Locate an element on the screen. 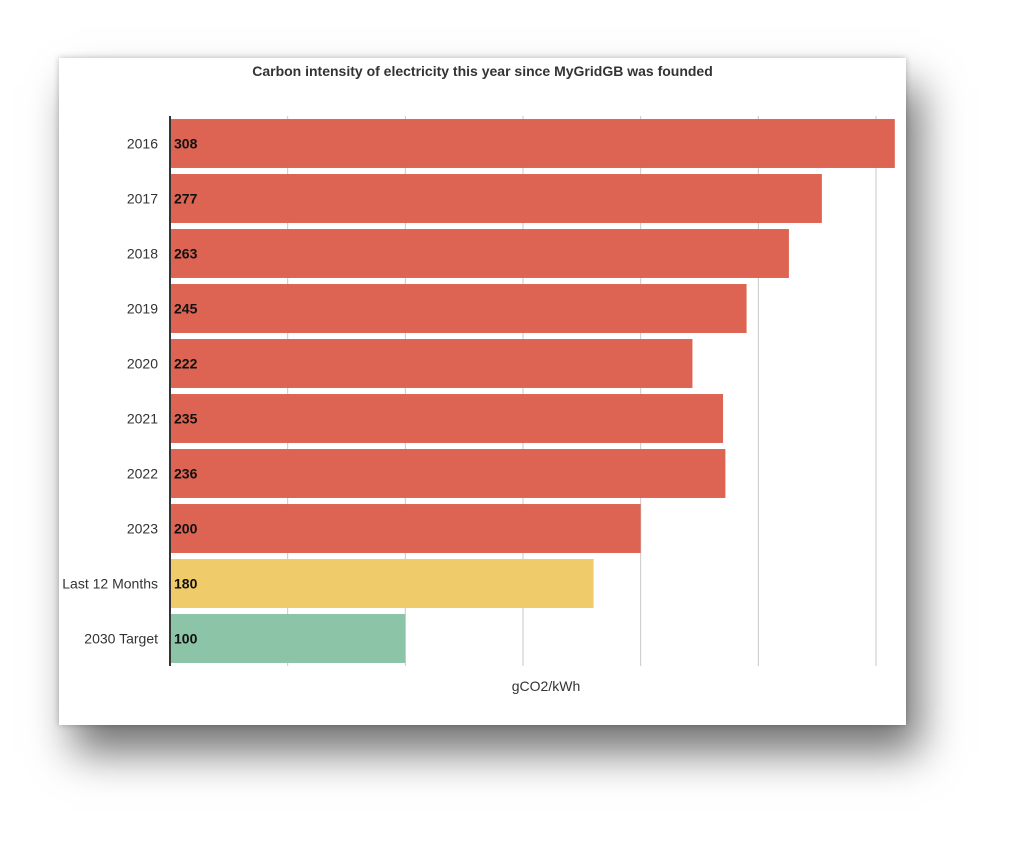  category-label: 2022 is located at coordinates (142, 474).